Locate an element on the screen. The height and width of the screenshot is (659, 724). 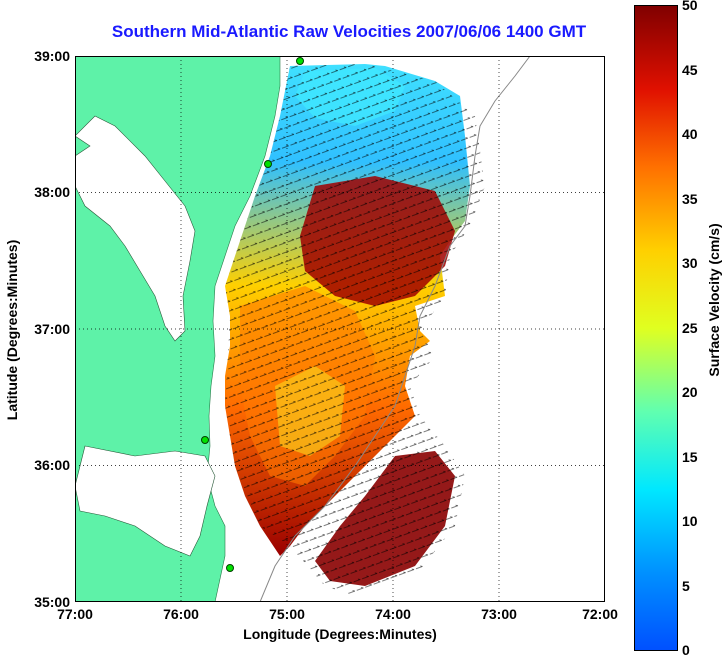
y-tick-label: 38:00 is located at coordinates (52, 192).